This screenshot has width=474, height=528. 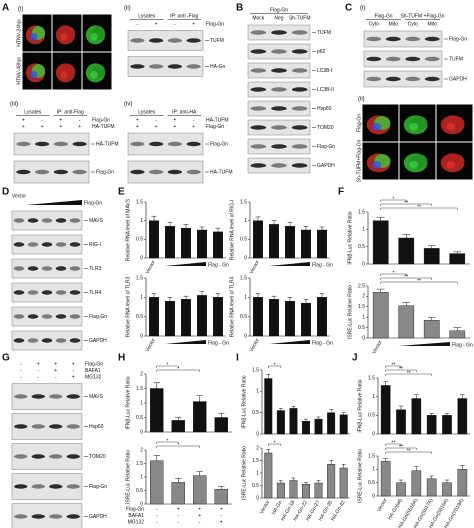 What do you see at coordinates (394, 24) in the screenshot?
I see `lane-label: Mito` at bounding box center [394, 24].